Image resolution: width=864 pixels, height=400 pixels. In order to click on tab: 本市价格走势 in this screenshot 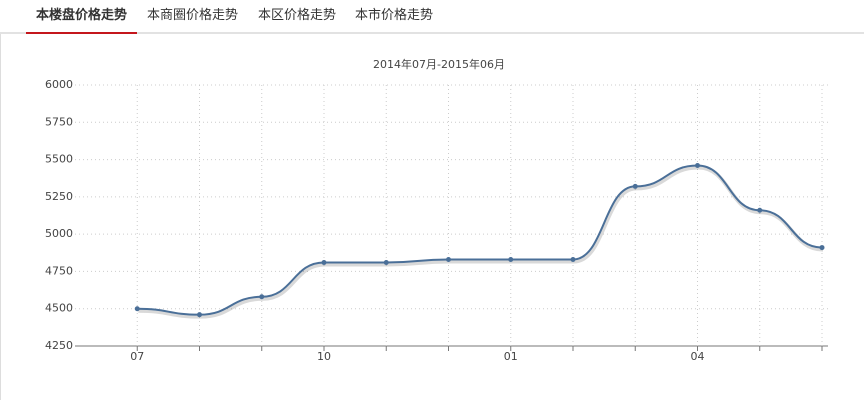, I will do `click(394, 15)`.